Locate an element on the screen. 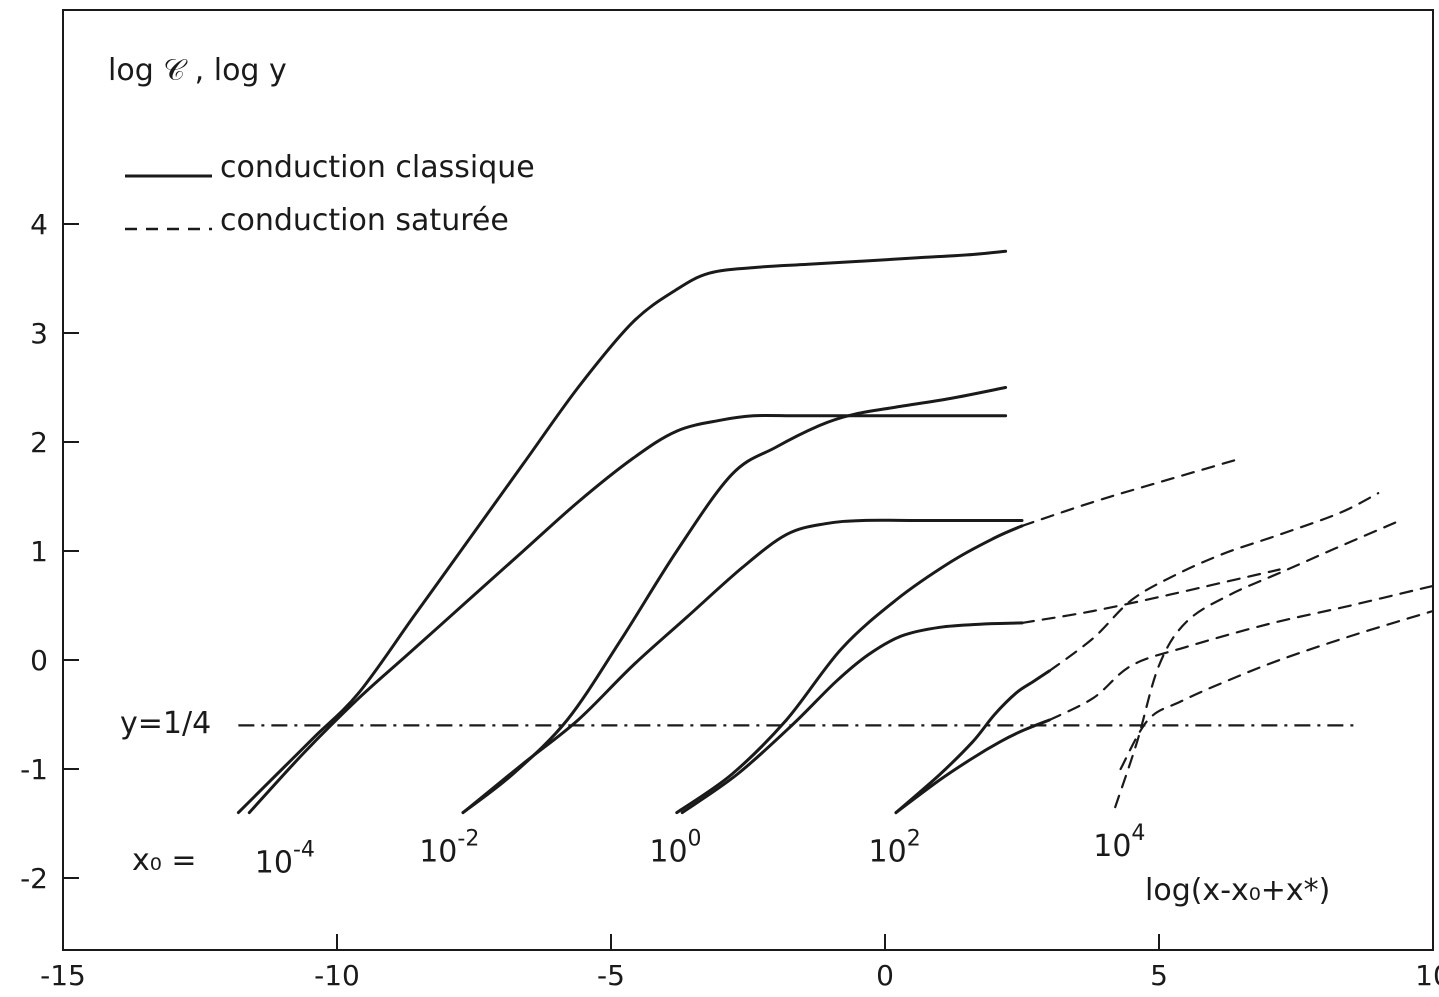 The image size is (1439, 997). y-tick-label: 3 is located at coordinates (39, 333).